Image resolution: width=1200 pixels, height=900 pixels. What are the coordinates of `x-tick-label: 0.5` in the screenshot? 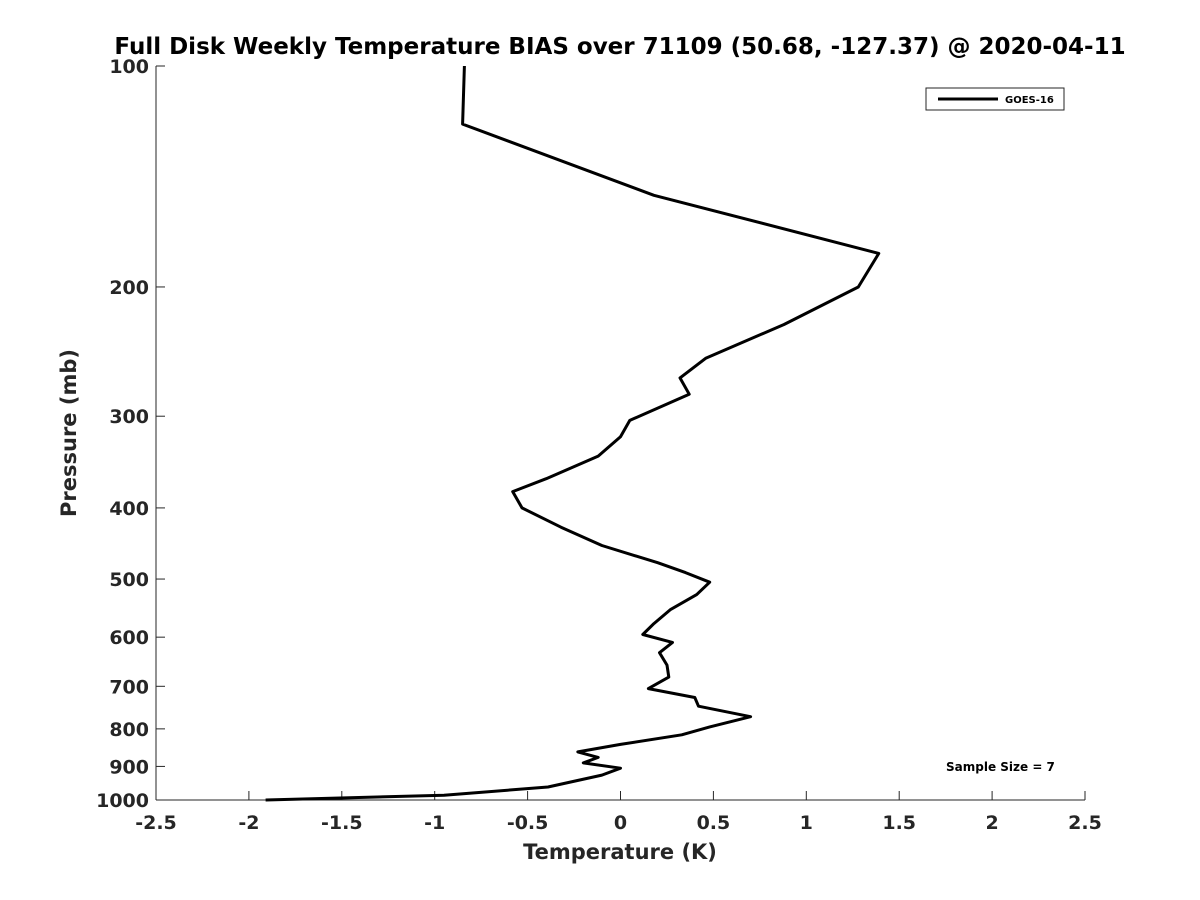 It's located at (714, 823).